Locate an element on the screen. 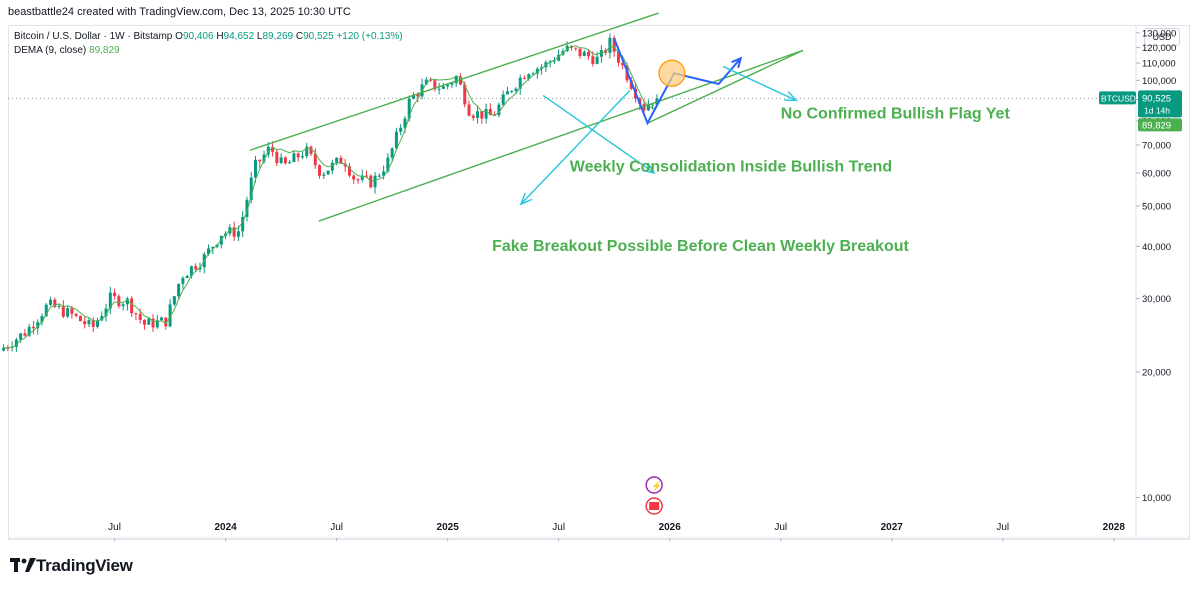 The image size is (1200, 590). ohlc-low: 89,269 is located at coordinates (278, 36).